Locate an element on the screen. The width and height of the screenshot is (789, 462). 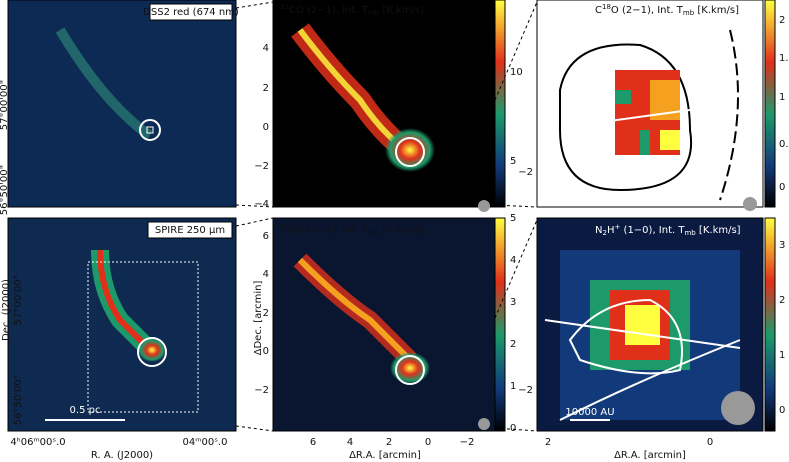
y-tick: −4 is located at coordinates (261, 204).